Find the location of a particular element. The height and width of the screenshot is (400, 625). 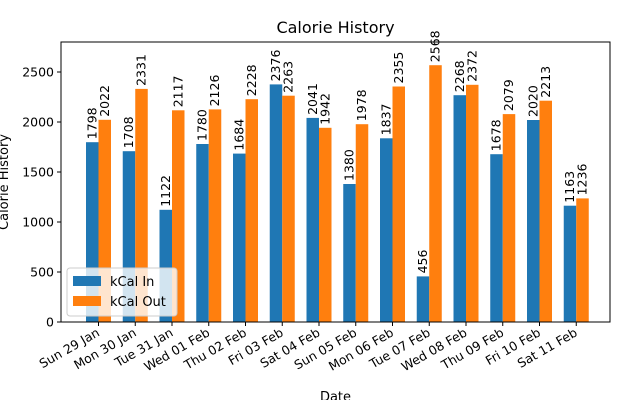

bar-value-label: 2355 is located at coordinates (398, 68).